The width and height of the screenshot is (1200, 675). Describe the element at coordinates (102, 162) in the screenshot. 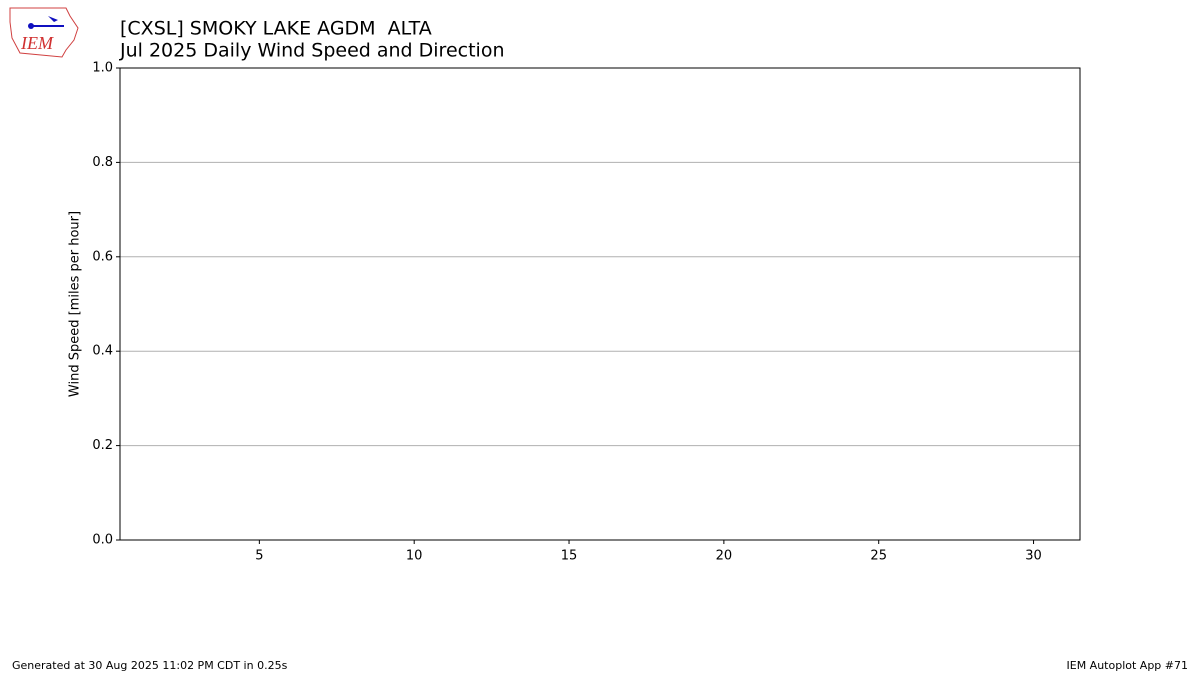

I see `y-tick-label: 0.8` at that location.